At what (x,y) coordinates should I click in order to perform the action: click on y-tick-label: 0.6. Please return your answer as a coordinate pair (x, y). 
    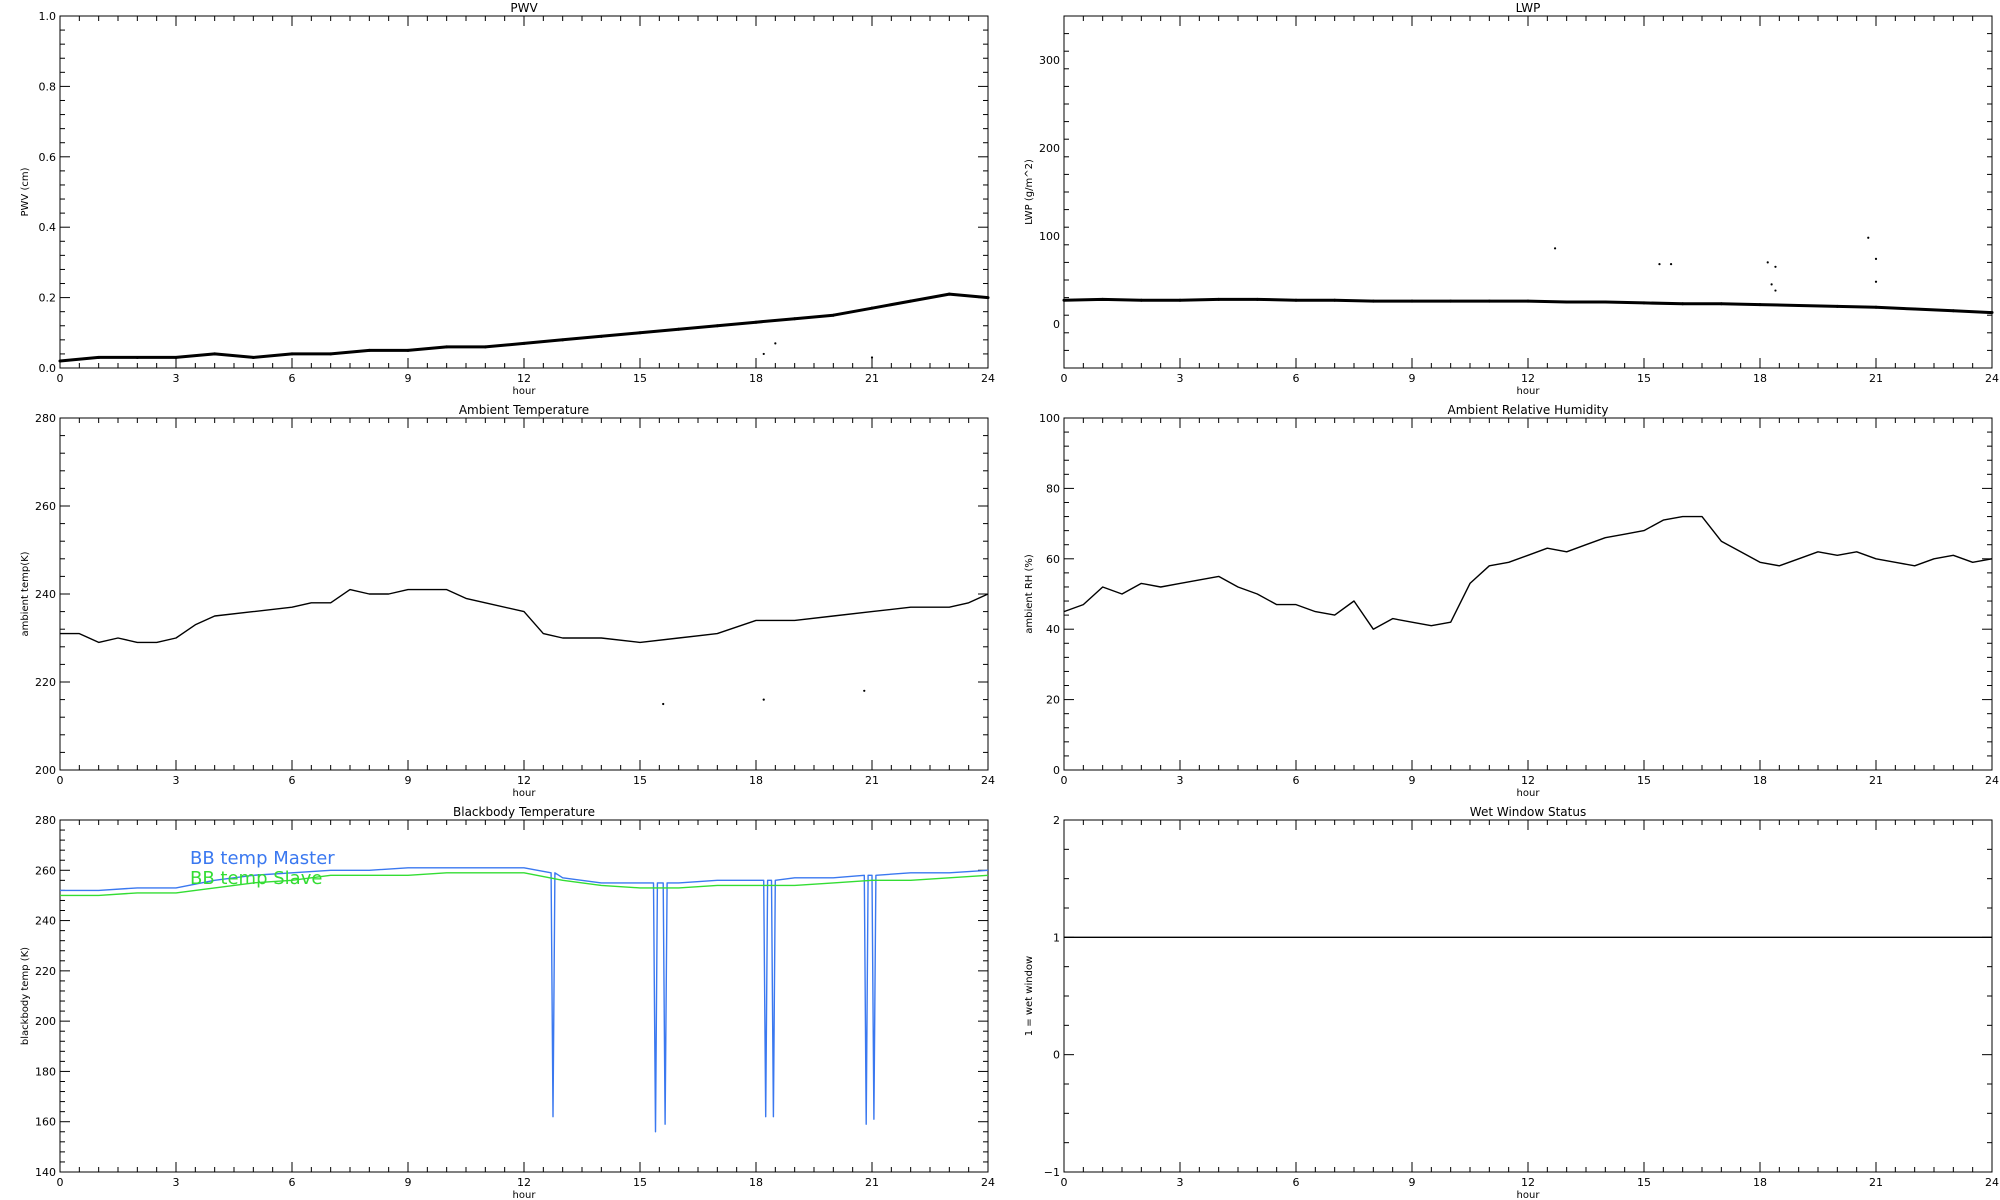
    Looking at the image, I should click on (48, 157).